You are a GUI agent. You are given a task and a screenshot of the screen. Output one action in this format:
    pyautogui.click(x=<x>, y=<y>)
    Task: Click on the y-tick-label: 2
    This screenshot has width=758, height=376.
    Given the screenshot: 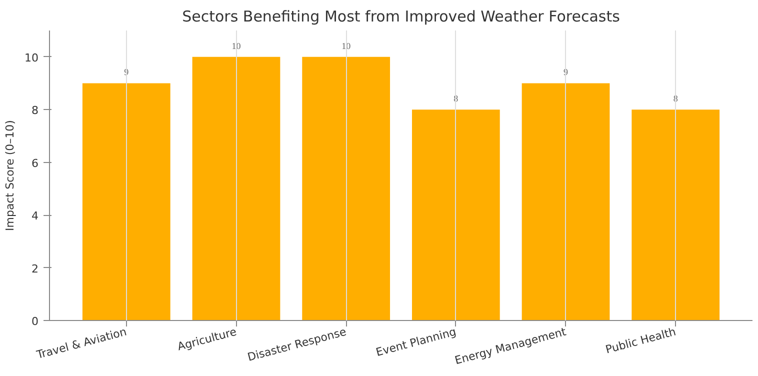 What is the action you would take?
    pyautogui.click(x=35, y=269)
    